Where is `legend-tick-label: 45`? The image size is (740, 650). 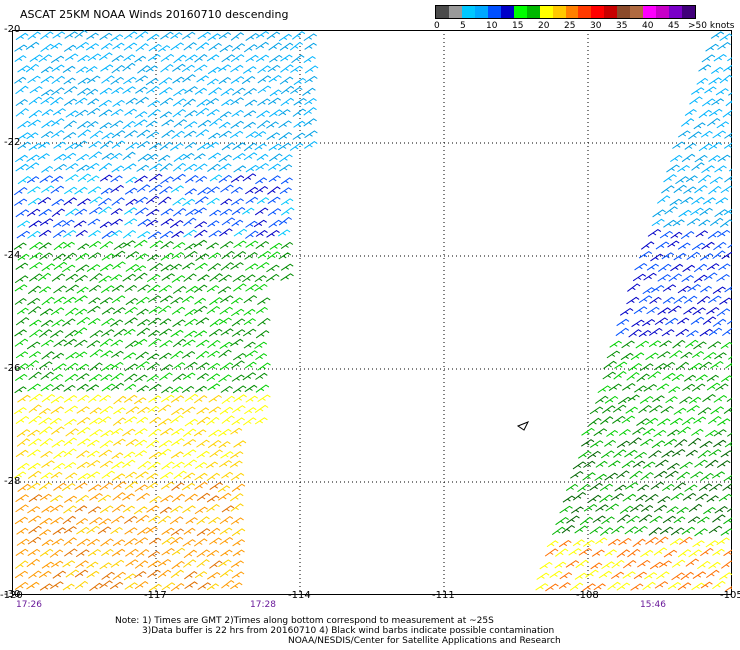
legend-tick-label: 45 is located at coordinates (674, 26).